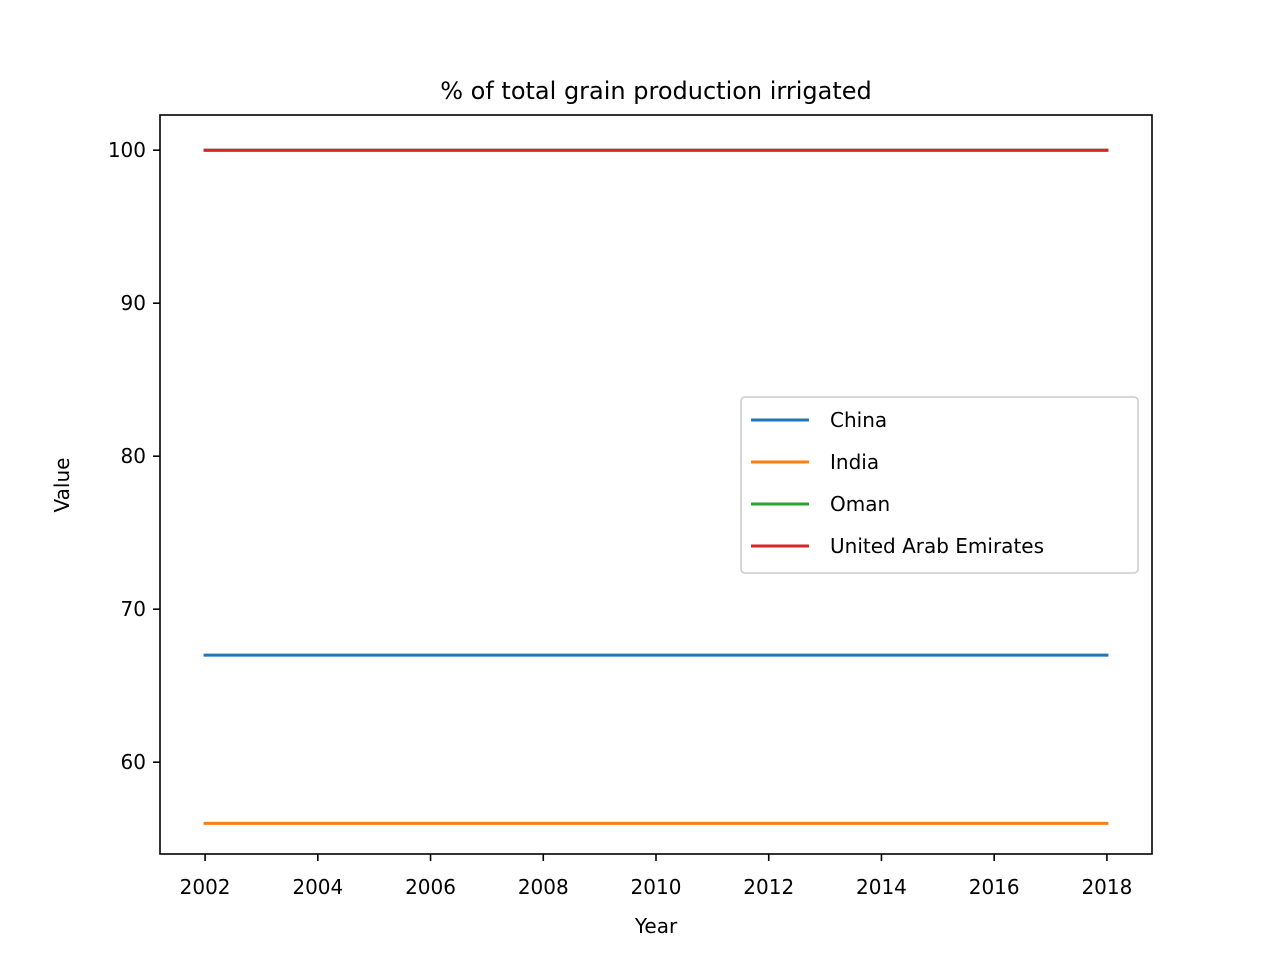 Image resolution: width=1280 pixels, height=960 pixels. What do you see at coordinates (994, 887) in the screenshot?
I see `x-tick-label: 2016` at bounding box center [994, 887].